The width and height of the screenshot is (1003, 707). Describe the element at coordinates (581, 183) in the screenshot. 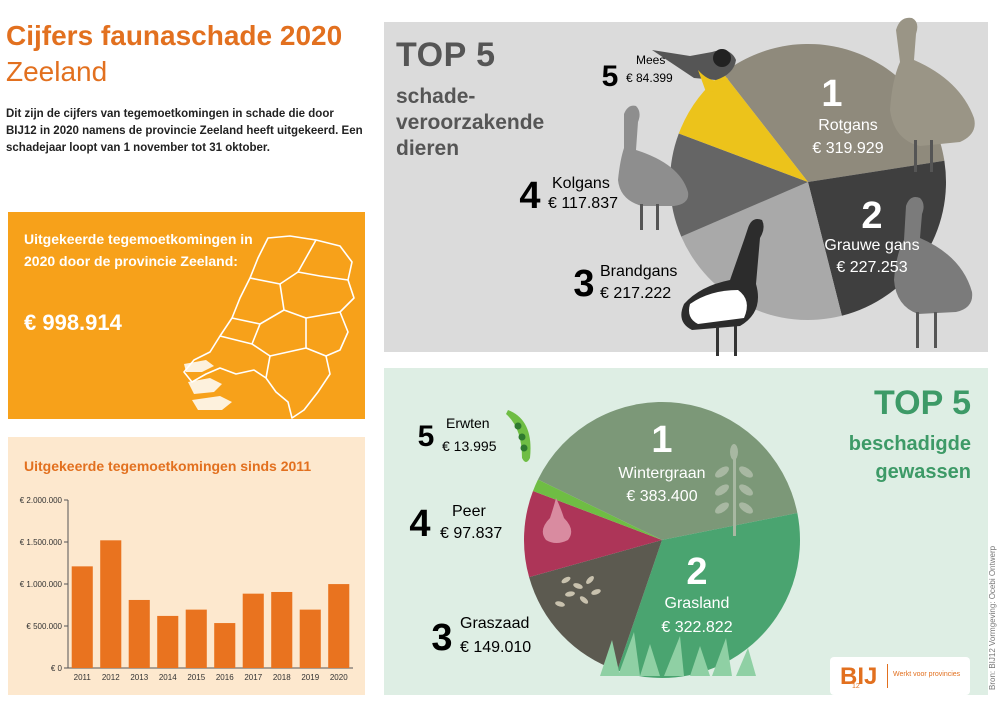

I see `kolgans-name: Kolgans` at that location.